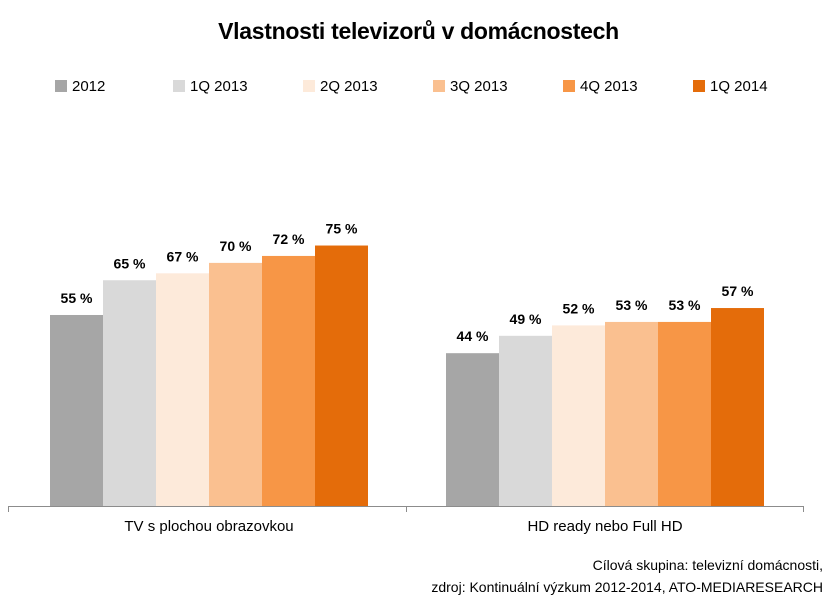 Image resolution: width=837 pixels, height=611 pixels. Describe the element at coordinates (236, 246) in the screenshot. I see `data-label: 70 %` at that location.